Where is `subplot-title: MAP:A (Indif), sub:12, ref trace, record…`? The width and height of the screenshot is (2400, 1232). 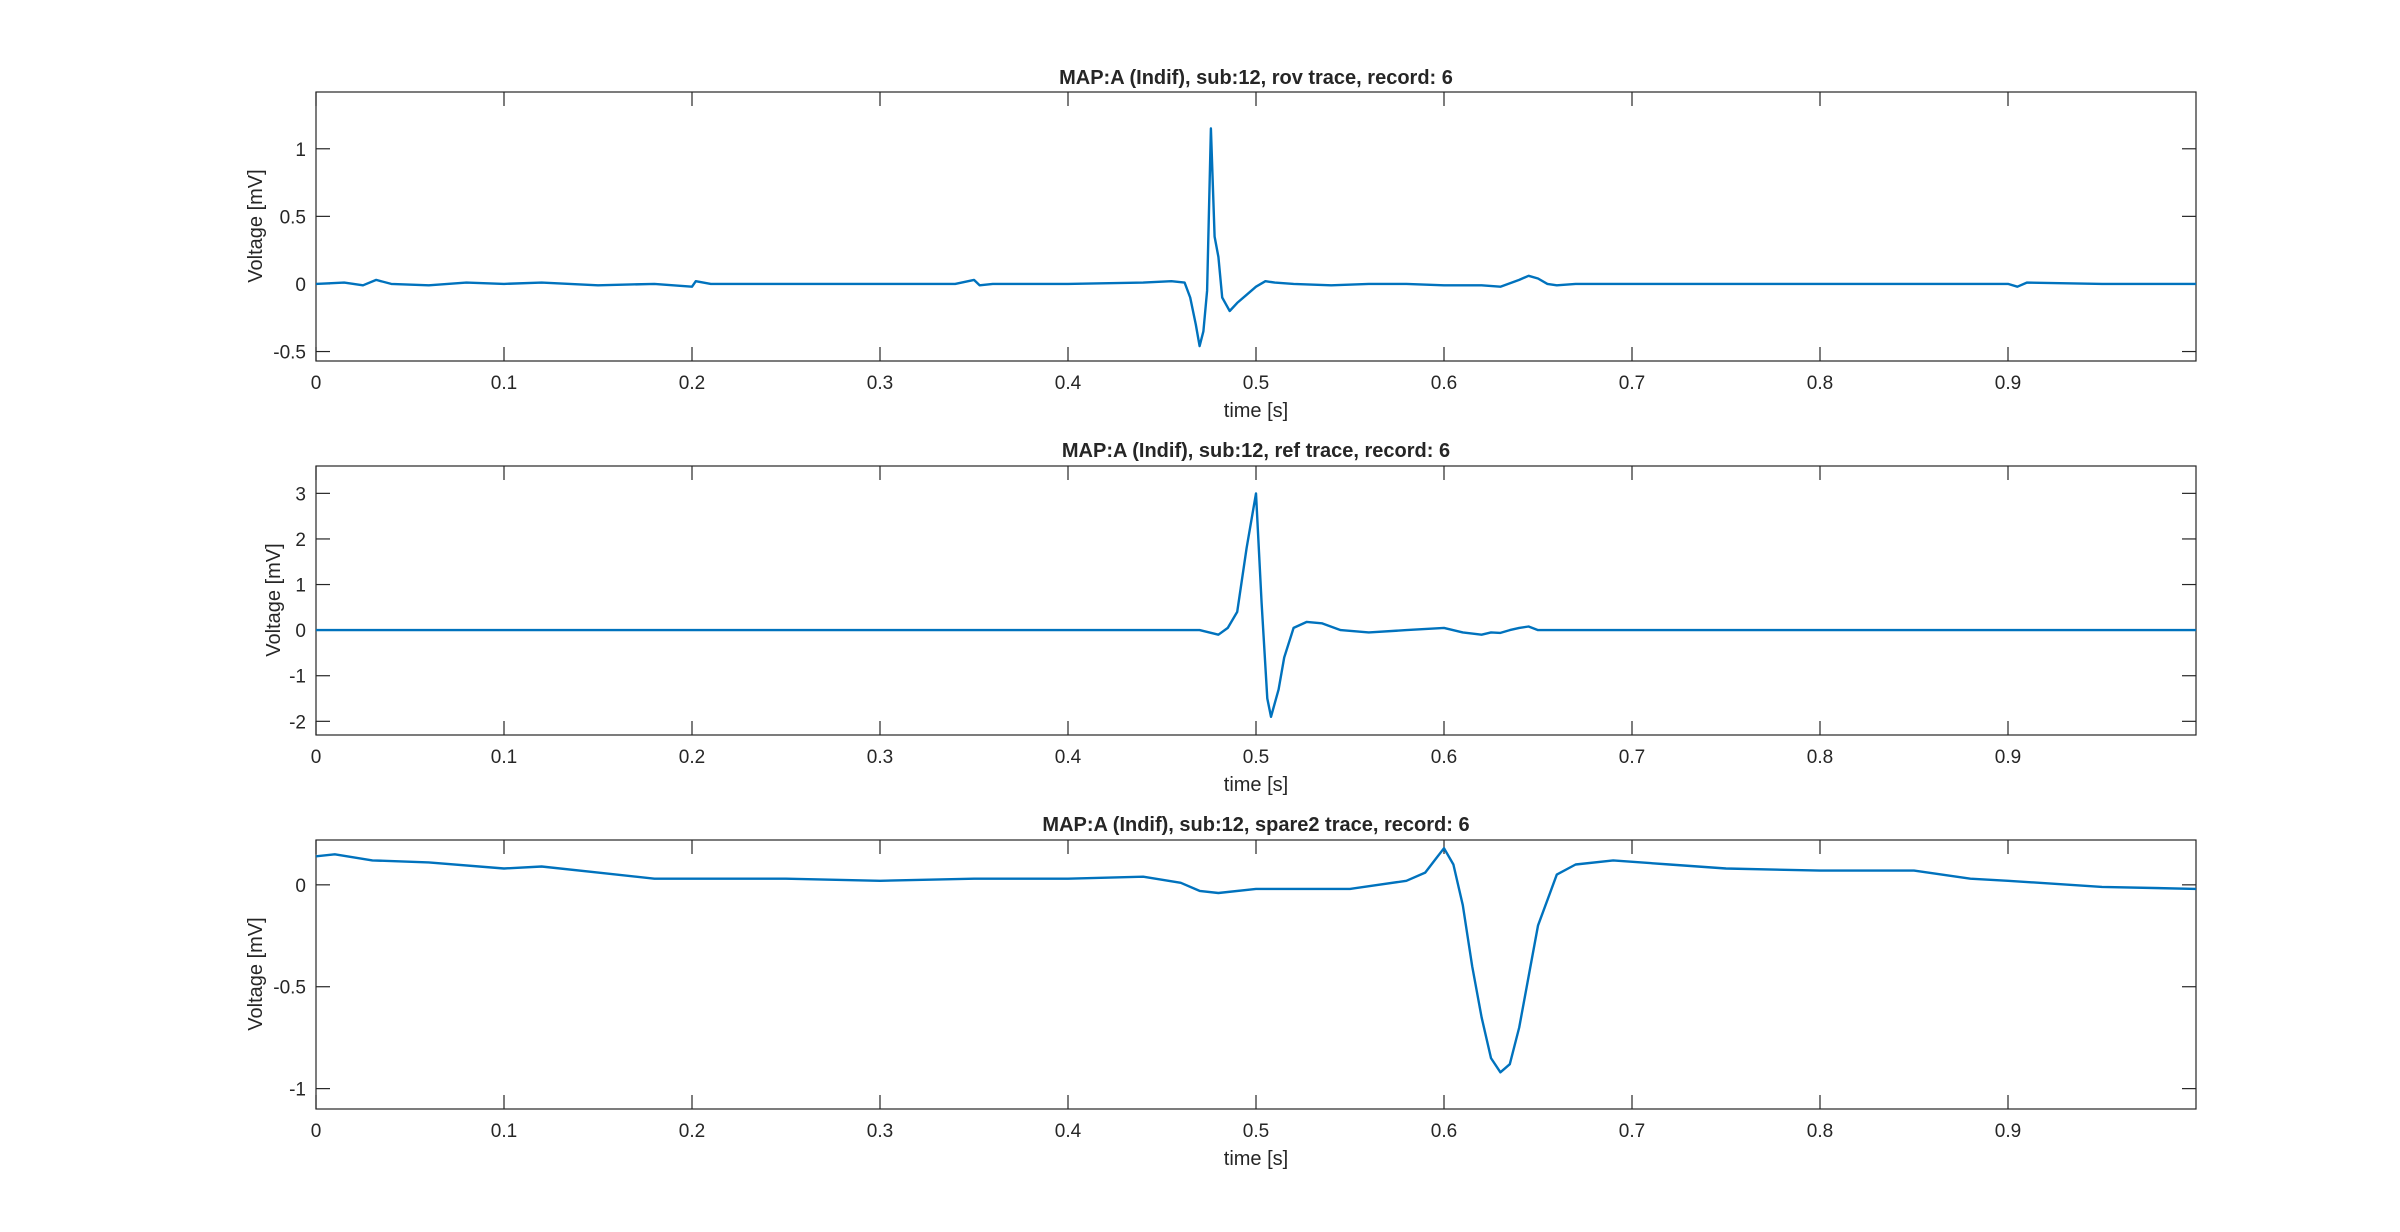 subplot-title: MAP:A (Indif), sub:12, ref trace, record… is located at coordinates (1256, 451).